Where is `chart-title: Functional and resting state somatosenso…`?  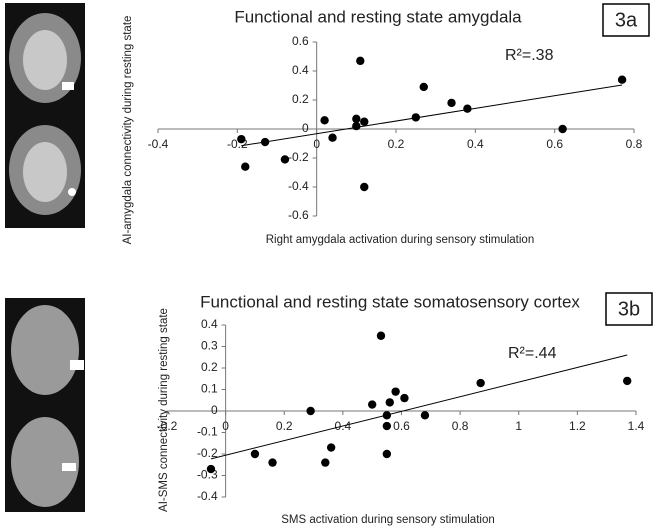 chart-title: Functional and resting state somatosenso… is located at coordinates (390, 301).